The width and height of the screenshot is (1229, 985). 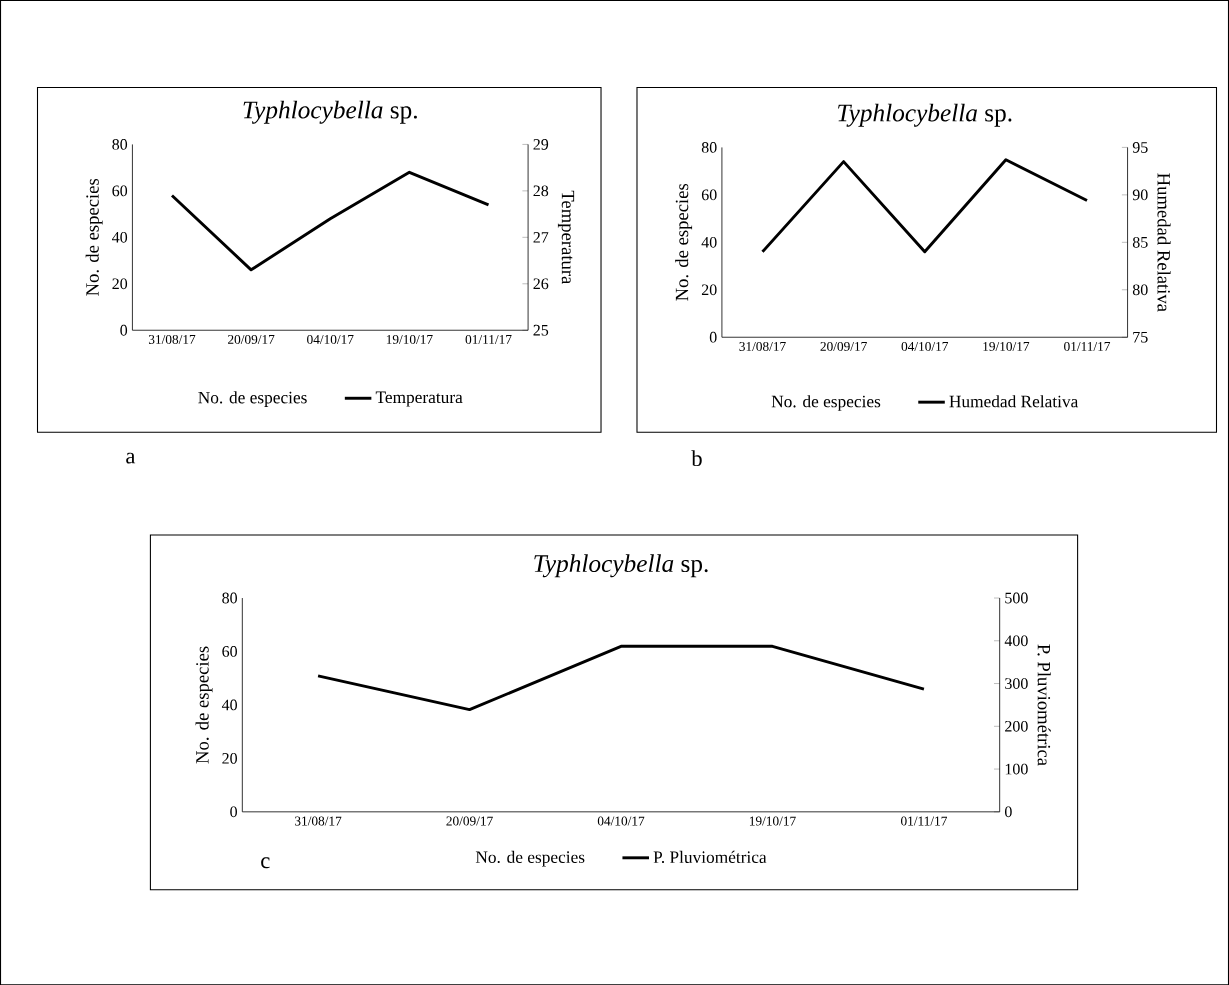 I want to click on y2-tick-label: 85, so click(x=1140, y=242).